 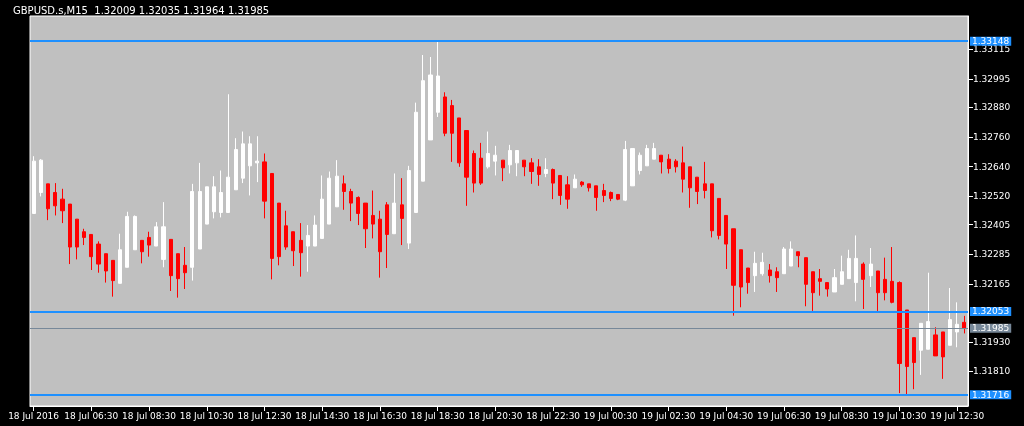 I want to click on x-tick-label: 19 Jul 10:30, so click(x=899, y=415).